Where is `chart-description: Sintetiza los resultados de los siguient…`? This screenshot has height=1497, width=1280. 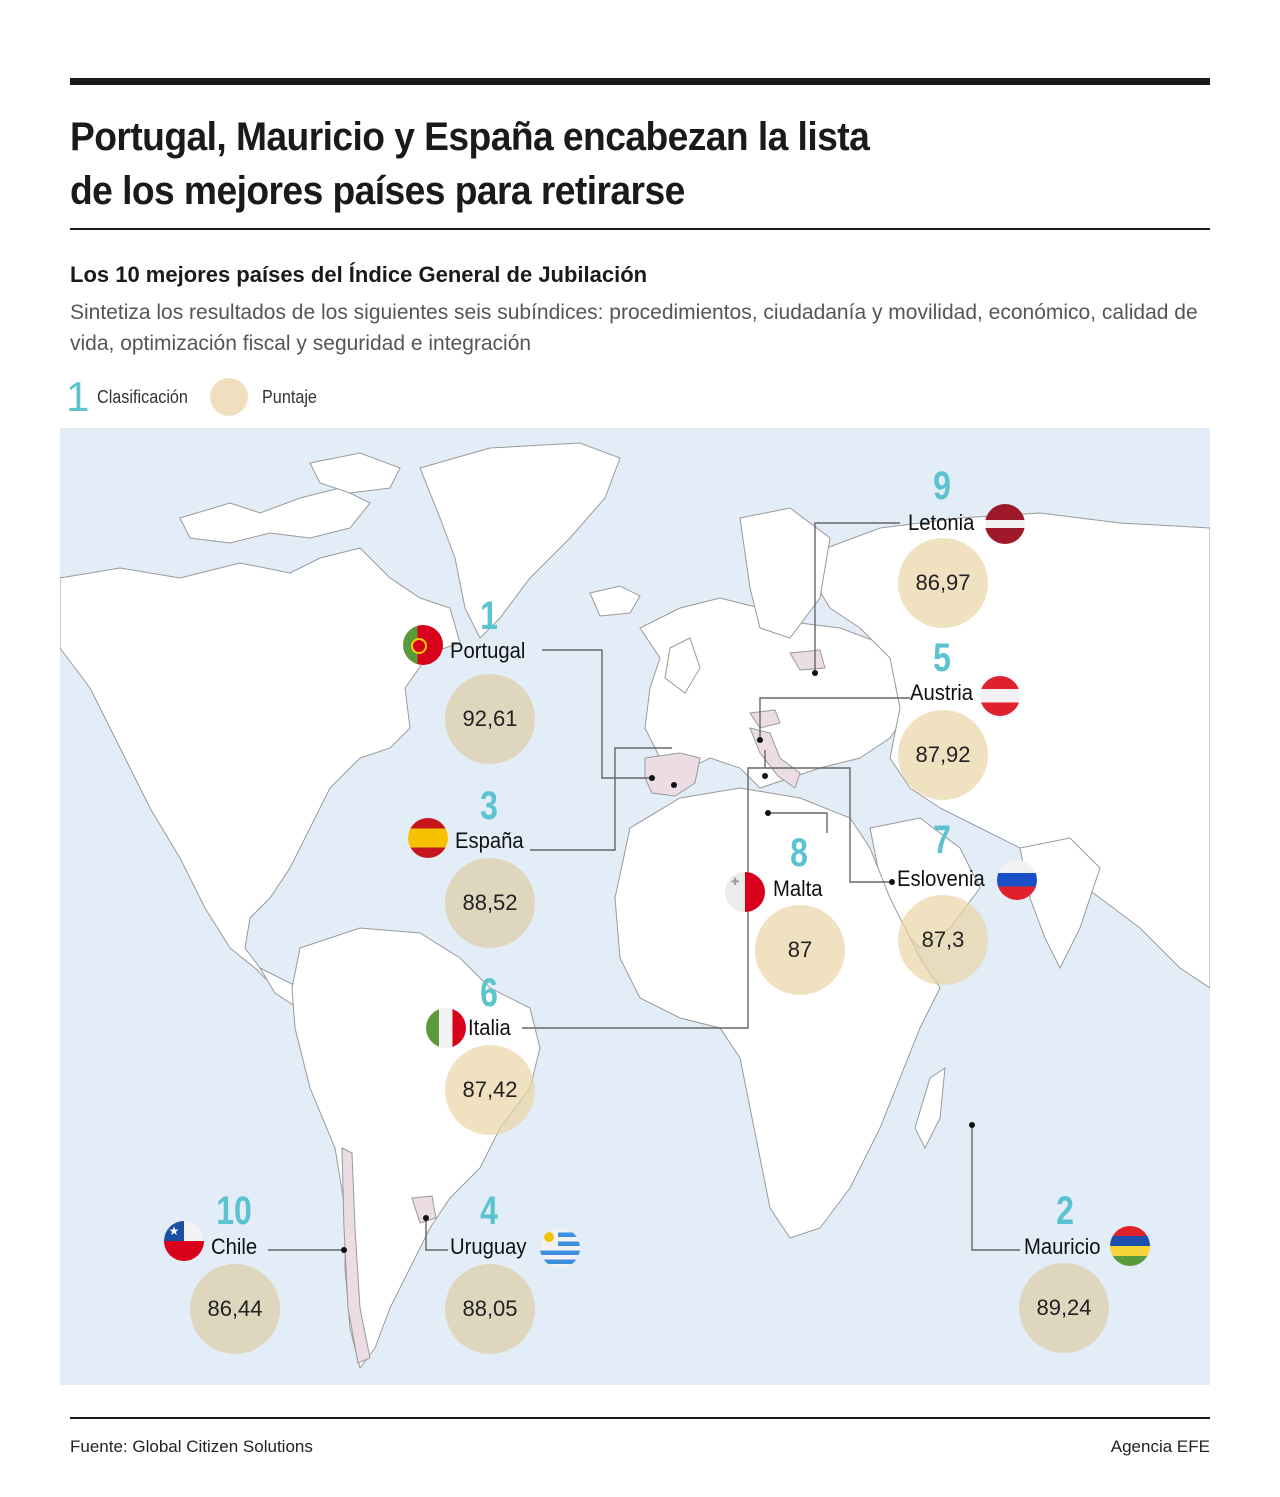
chart-description: Sintetiza los resultados de los siguient… is located at coordinates (634, 328).